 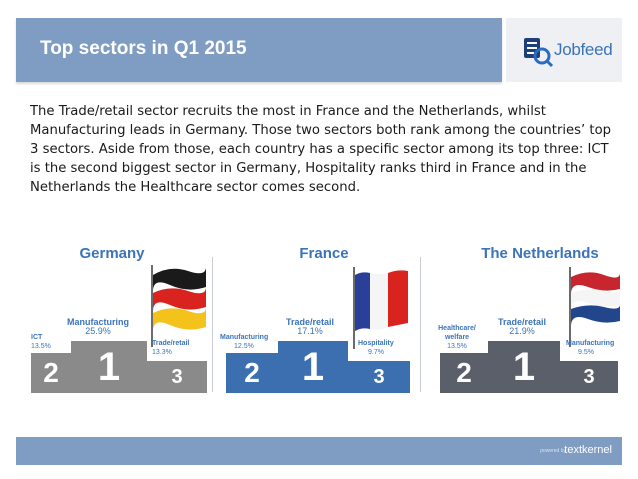 What do you see at coordinates (540, 253) in the screenshot?
I see `country-title: The Netherlands` at bounding box center [540, 253].